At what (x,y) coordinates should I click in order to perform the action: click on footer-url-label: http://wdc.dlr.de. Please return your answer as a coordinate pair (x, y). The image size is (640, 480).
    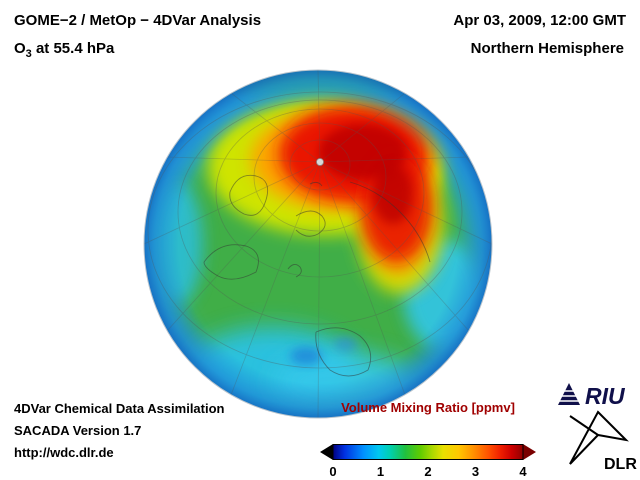
    Looking at the image, I should click on (64, 452).